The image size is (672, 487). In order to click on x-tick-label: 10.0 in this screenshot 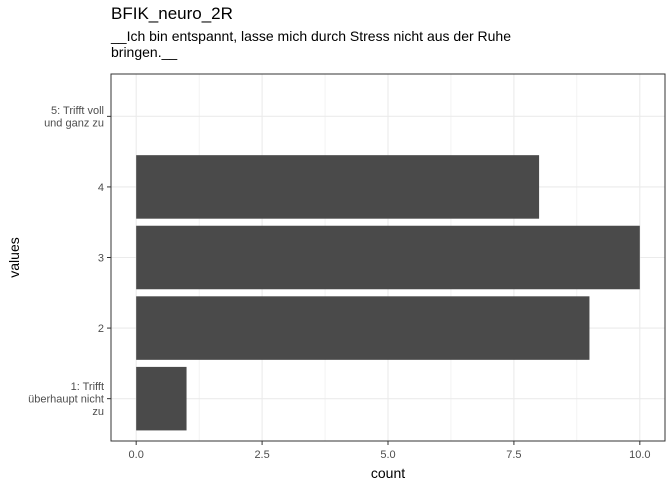, I will do `click(639, 455)`.